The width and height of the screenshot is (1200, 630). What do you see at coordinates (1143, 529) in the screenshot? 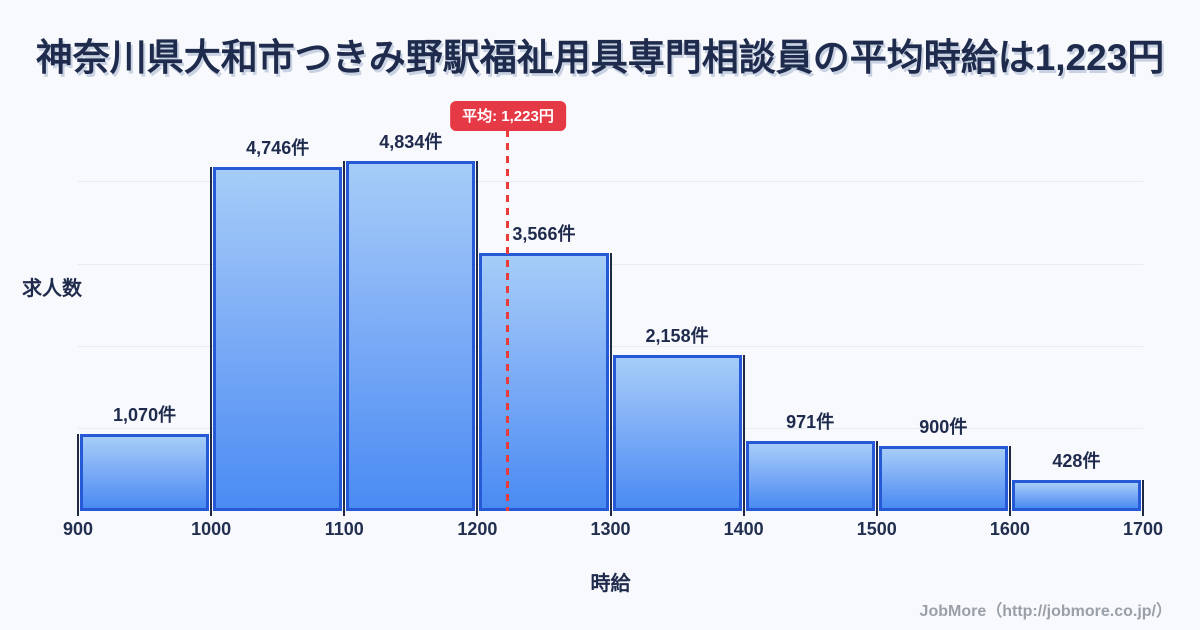
I see `x-tick-label-1700: 1700` at bounding box center [1143, 529].